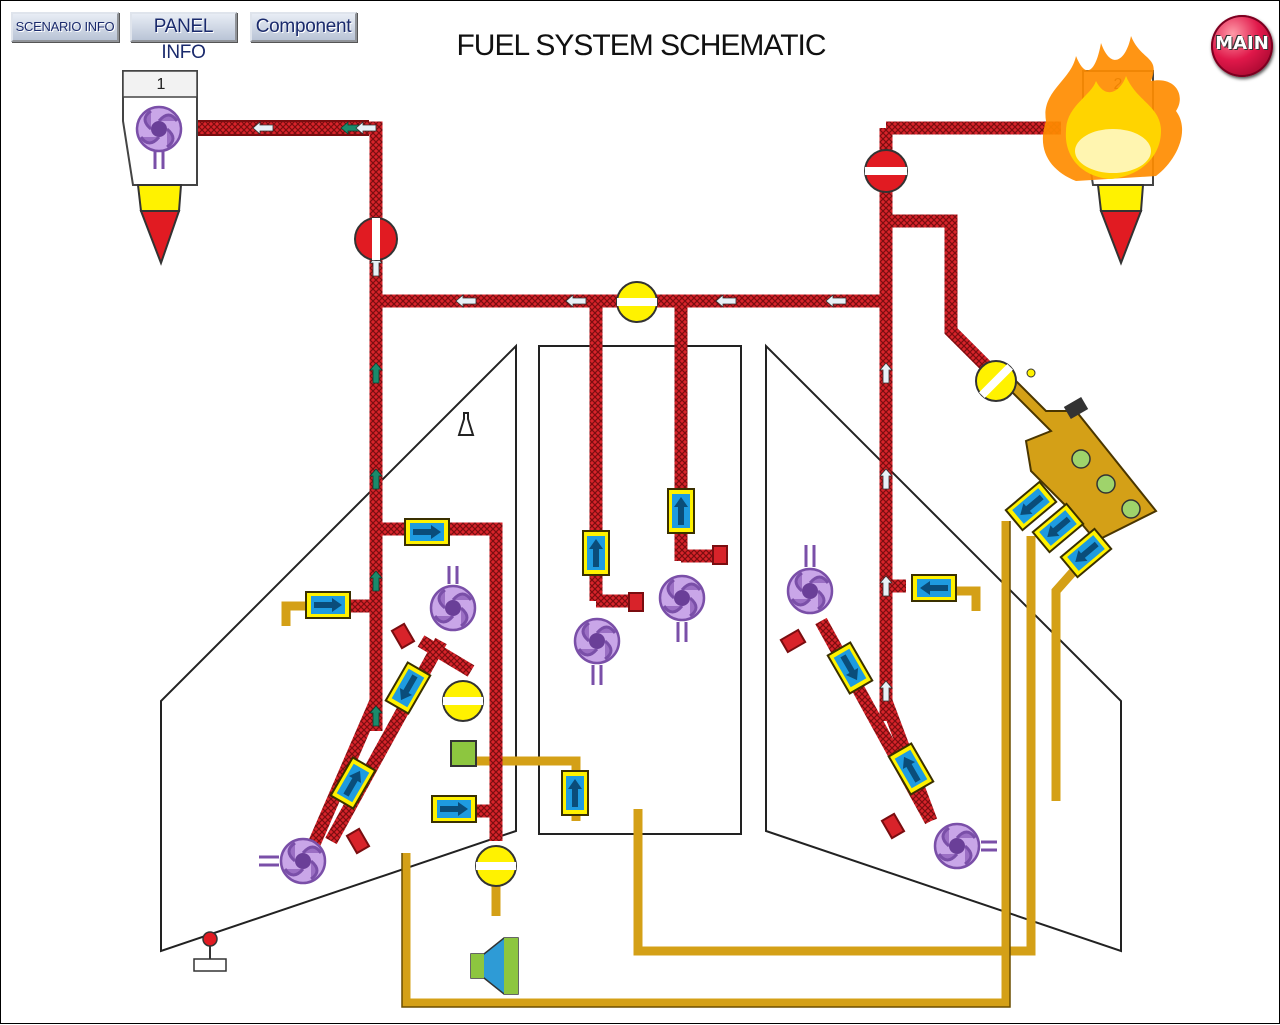 The height and width of the screenshot is (1025, 1280). Describe the element at coordinates (65, 27) in the screenshot. I see `scenario-info-button: SCENARIO INFO` at that location.